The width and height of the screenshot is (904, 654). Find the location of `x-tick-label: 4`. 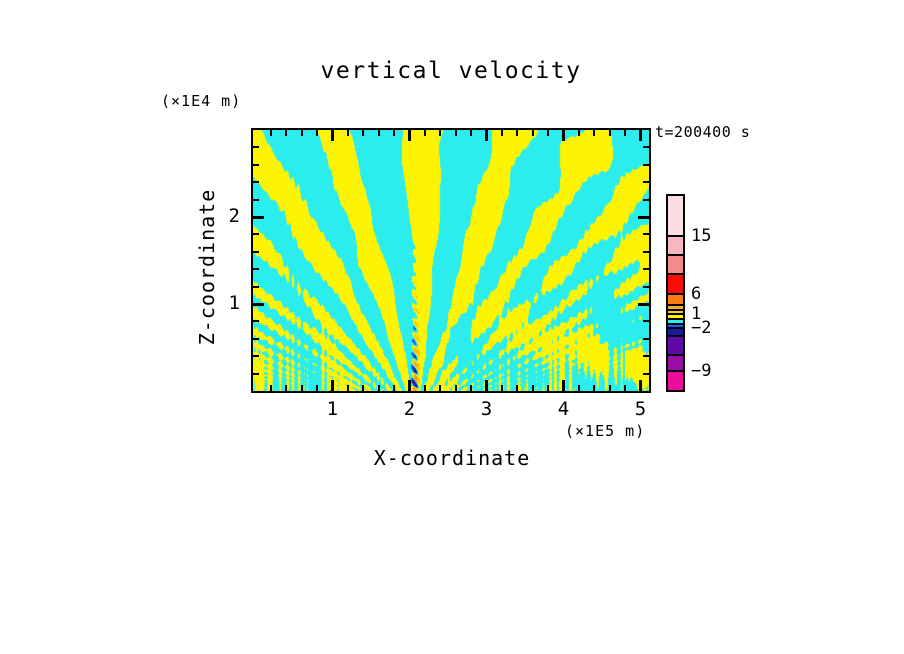

x-tick-label: 4 is located at coordinates (563, 409).